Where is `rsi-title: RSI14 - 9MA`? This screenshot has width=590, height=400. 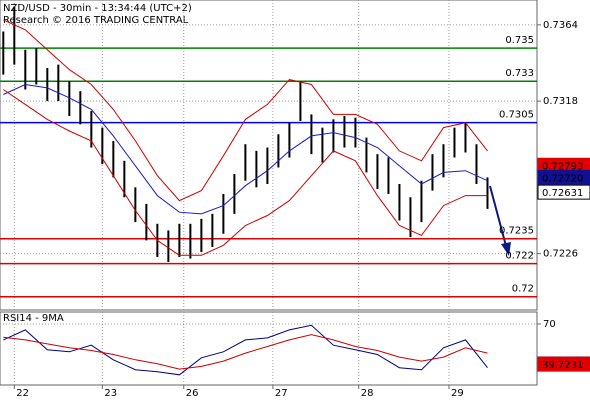
rsi-title: RSI14 - 9MA is located at coordinates (33, 318).